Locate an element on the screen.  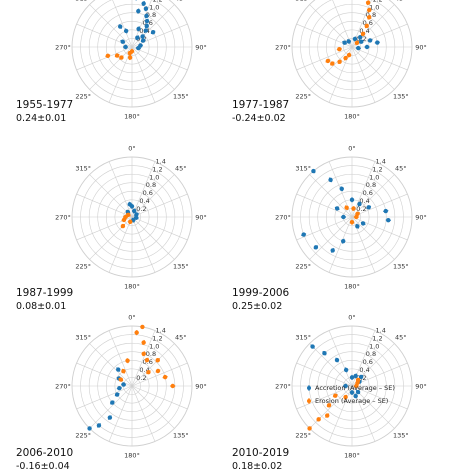
angle-tick-label: 0° is located at coordinates (351, 149).